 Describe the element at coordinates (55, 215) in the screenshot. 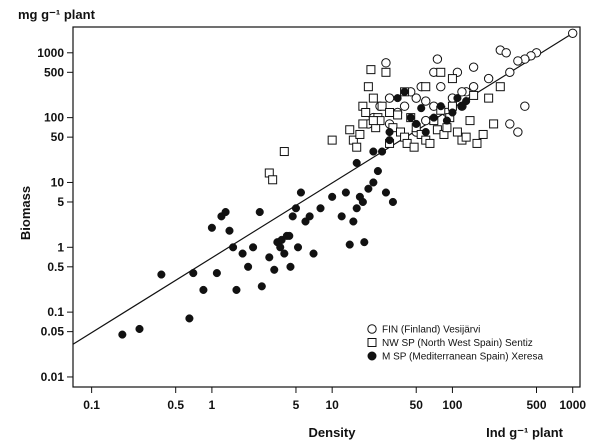

I see `y-axis-ticks: 0.01 0.05 0.1 0.5 1 5 10 50 100 500 1000` at that location.